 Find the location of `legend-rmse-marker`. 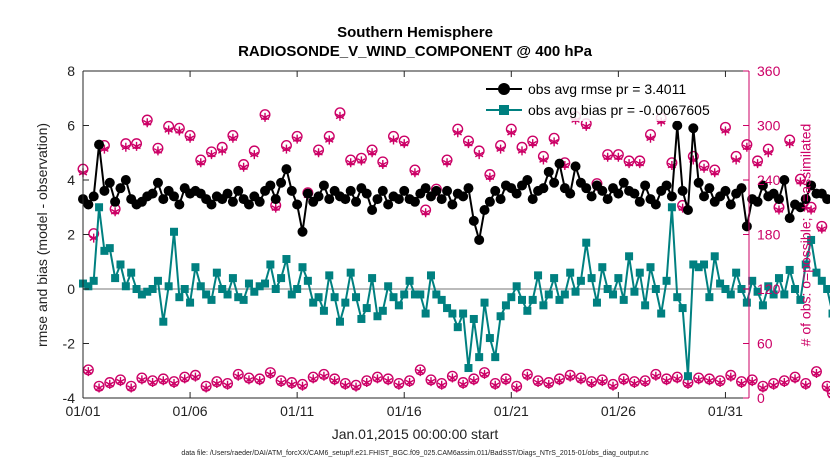

legend-rmse-marker is located at coordinates (504, 89).